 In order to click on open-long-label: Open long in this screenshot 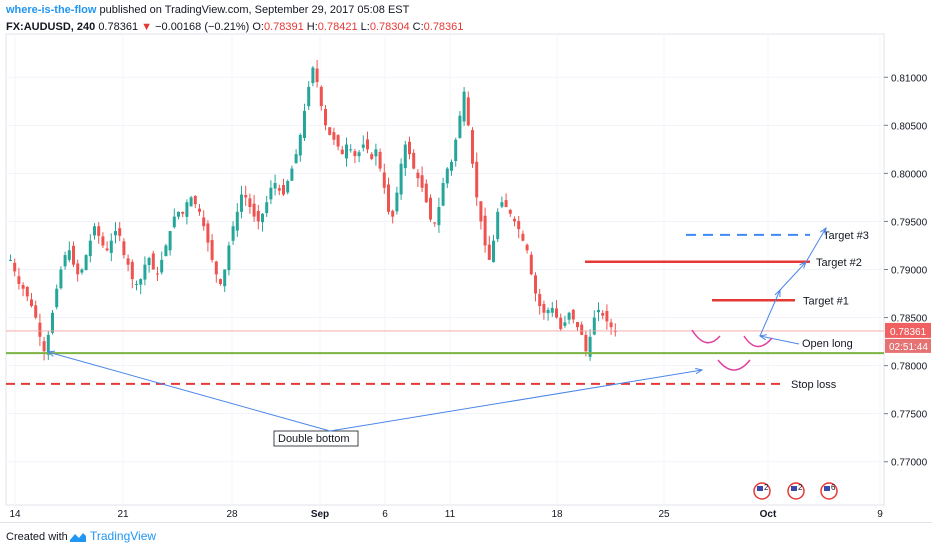, I will do `click(827, 344)`.